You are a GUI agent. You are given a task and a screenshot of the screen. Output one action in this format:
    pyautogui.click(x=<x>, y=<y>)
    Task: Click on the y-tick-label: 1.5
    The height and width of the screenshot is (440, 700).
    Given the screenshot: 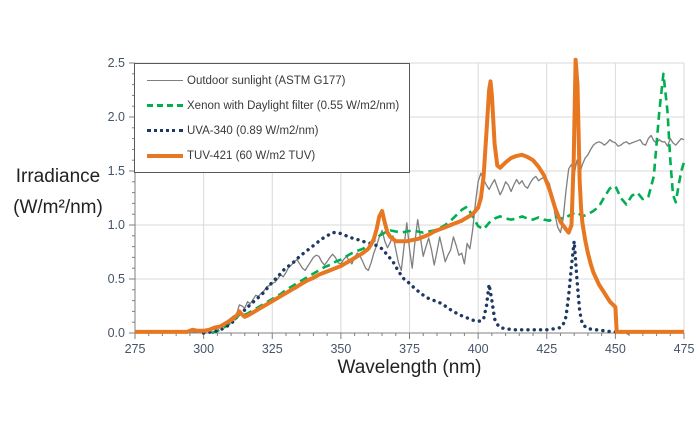 What is the action you would take?
    pyautogui.click(x=116, y=171)
    